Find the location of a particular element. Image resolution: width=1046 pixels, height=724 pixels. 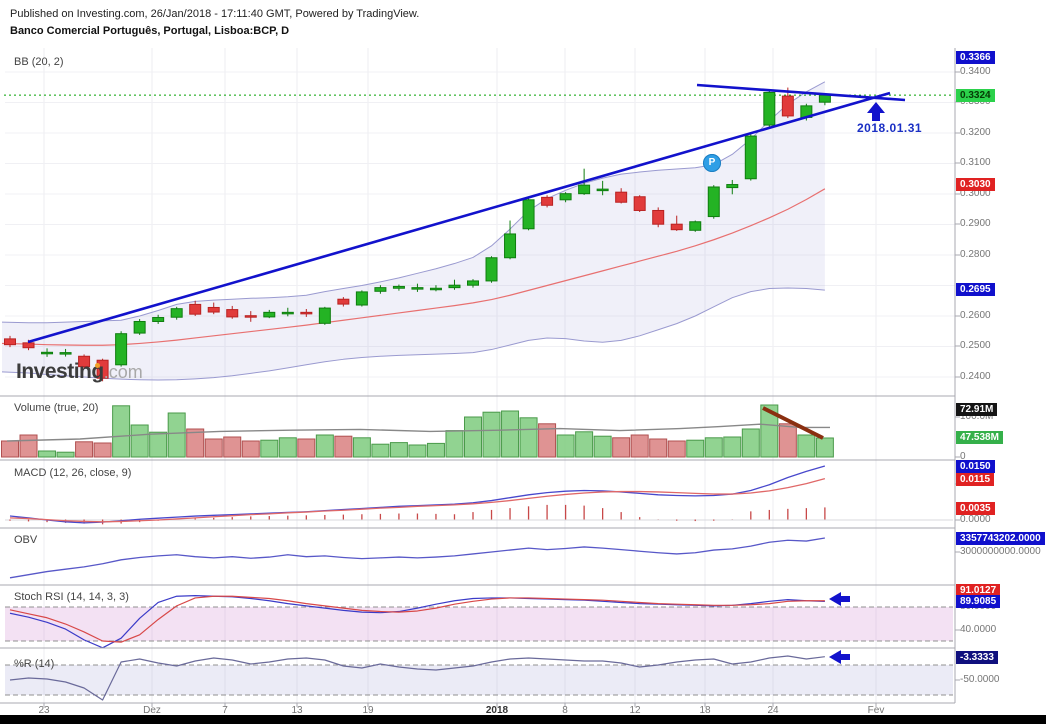

price-tick-label: 0.2500 is located at coordinates (975, 345).